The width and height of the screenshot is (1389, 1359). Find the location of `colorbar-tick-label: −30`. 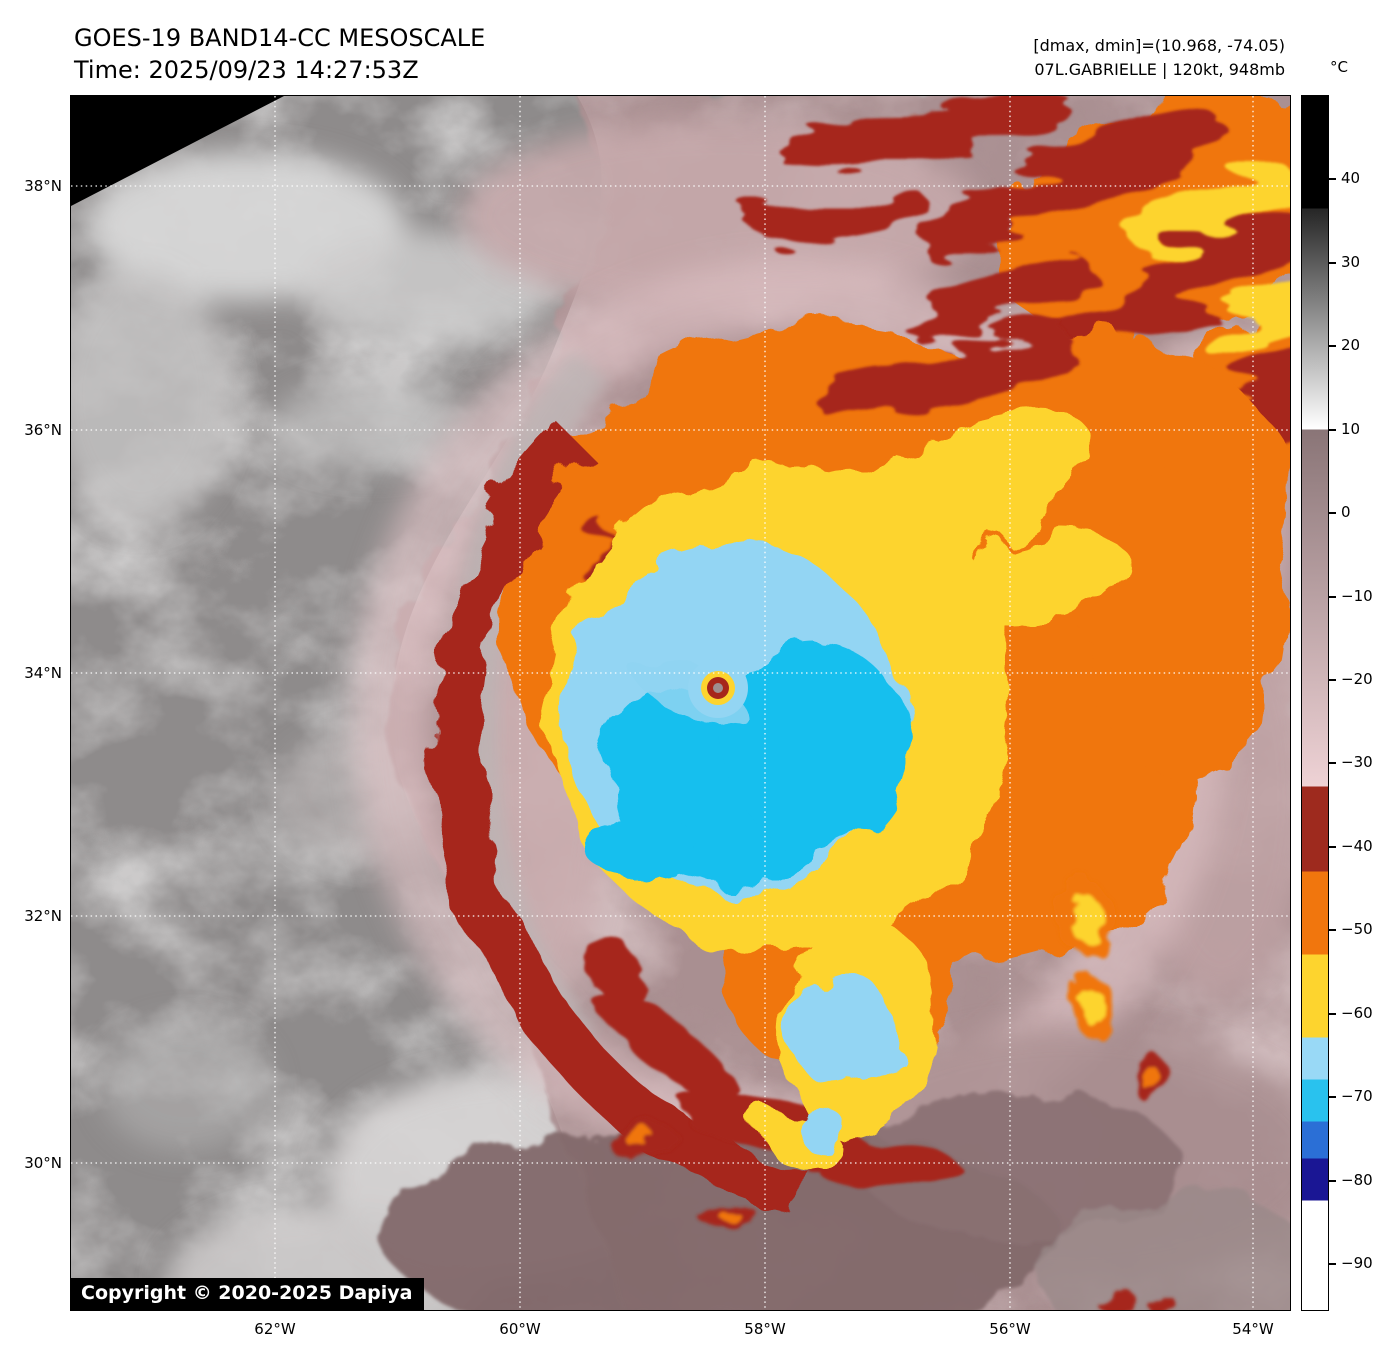

colorbar-tick-label: −30 is located at coordinates (1357, 762).